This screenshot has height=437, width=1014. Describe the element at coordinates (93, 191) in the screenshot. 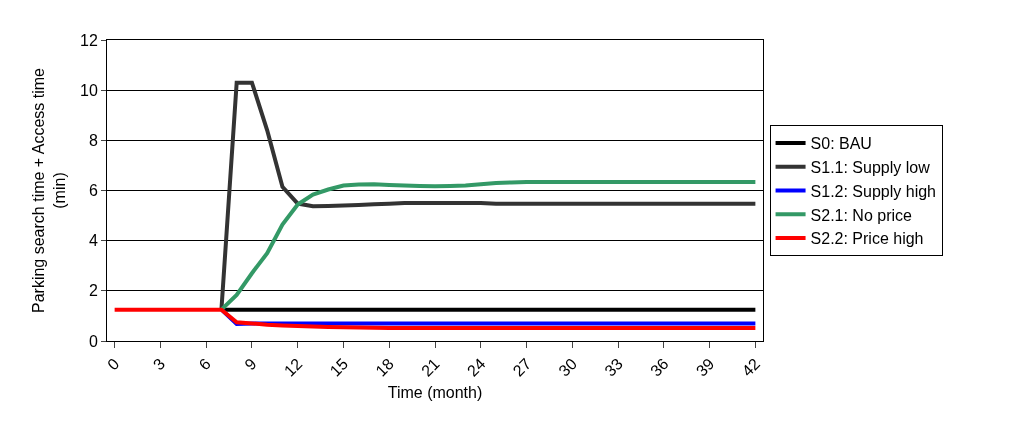

I see `y-tick-label: 6` at that location.